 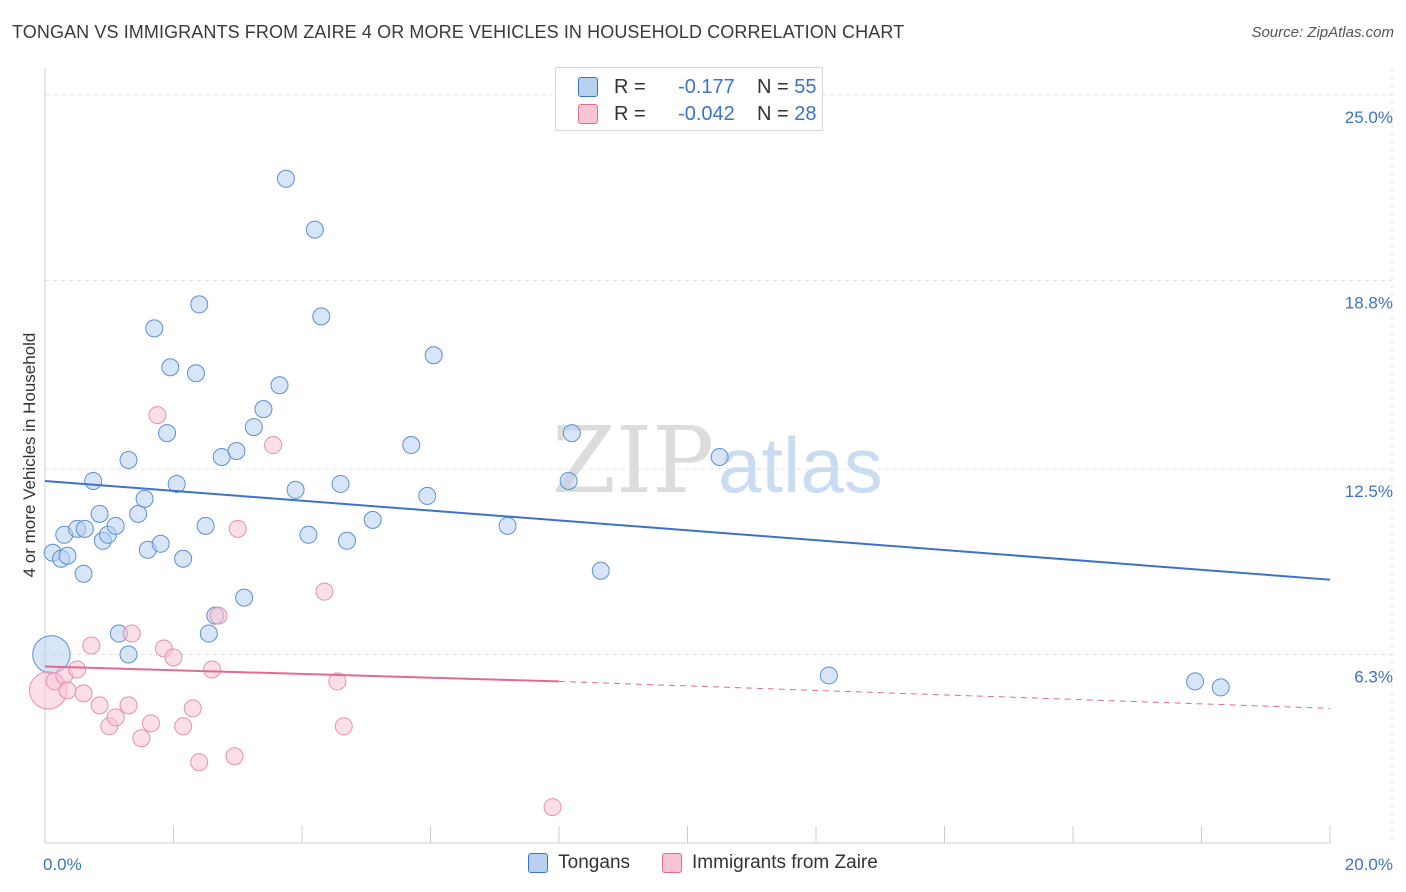 What do you see at coordinates (633, 460) in the screenshot?
I see `watermark-zip: ZIP` at bounding box center [633, 460].